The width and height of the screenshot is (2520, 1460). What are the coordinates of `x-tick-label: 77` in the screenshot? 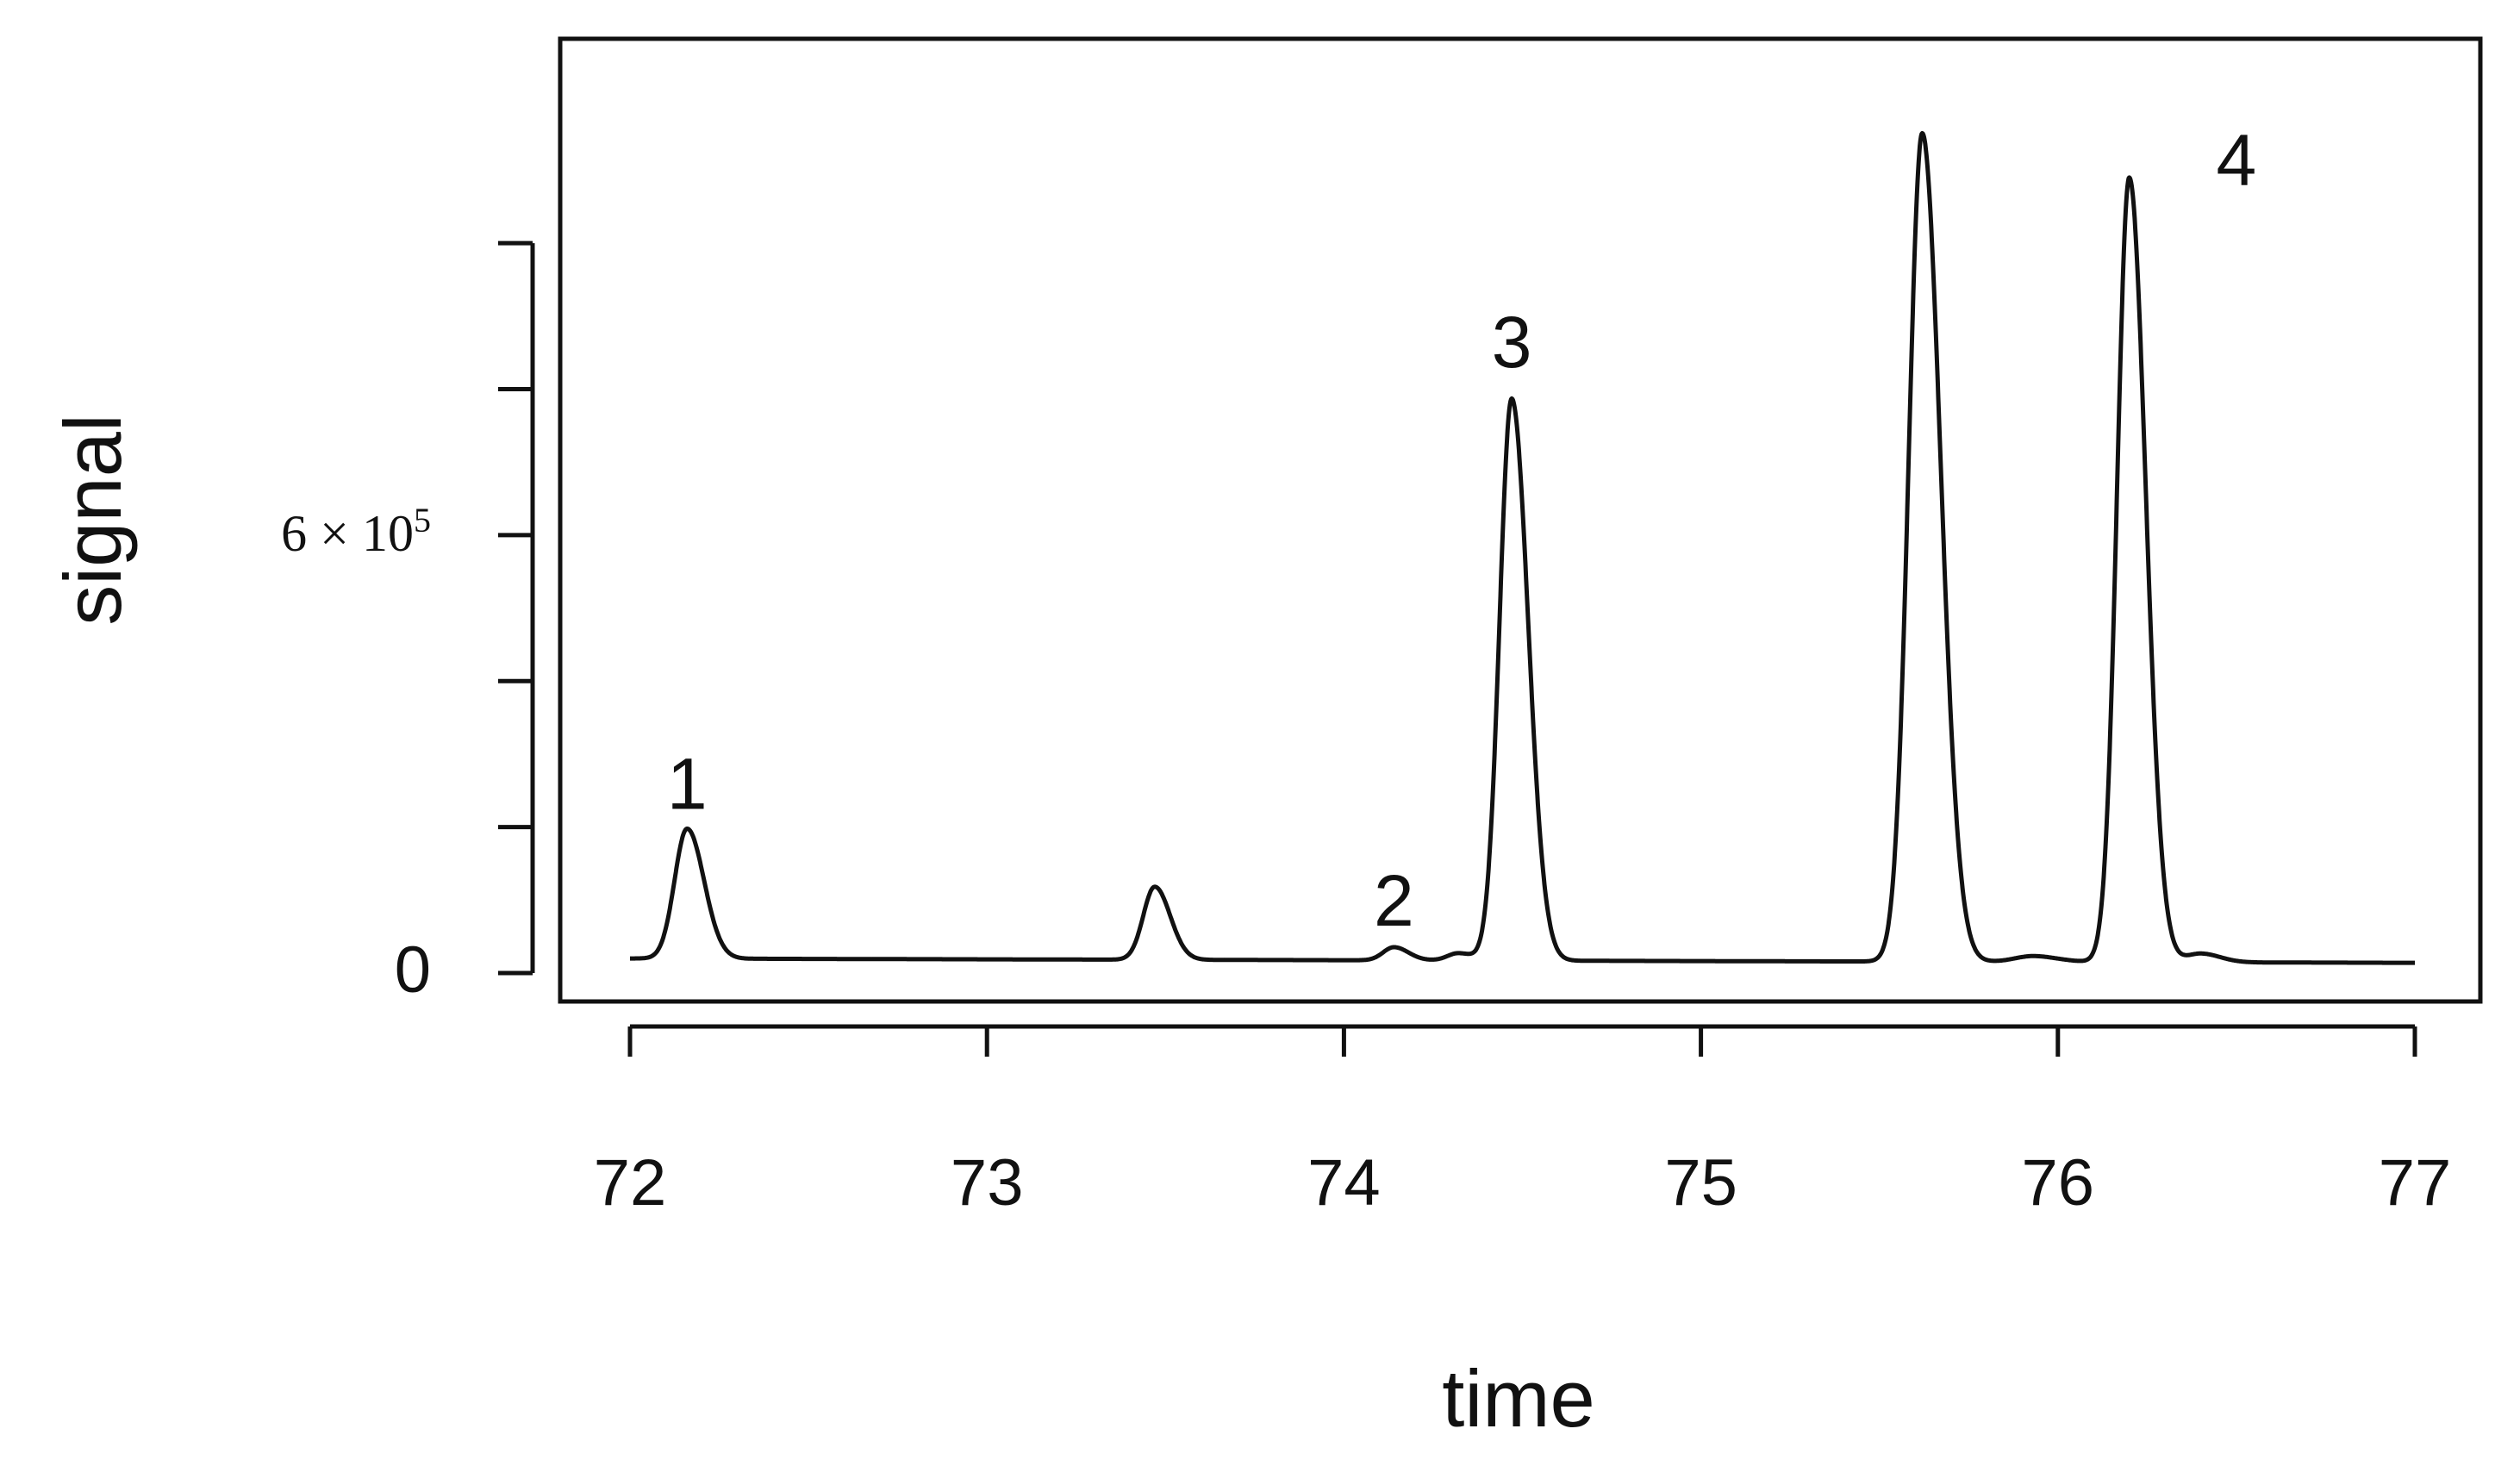 It's located at (2415, 1183).